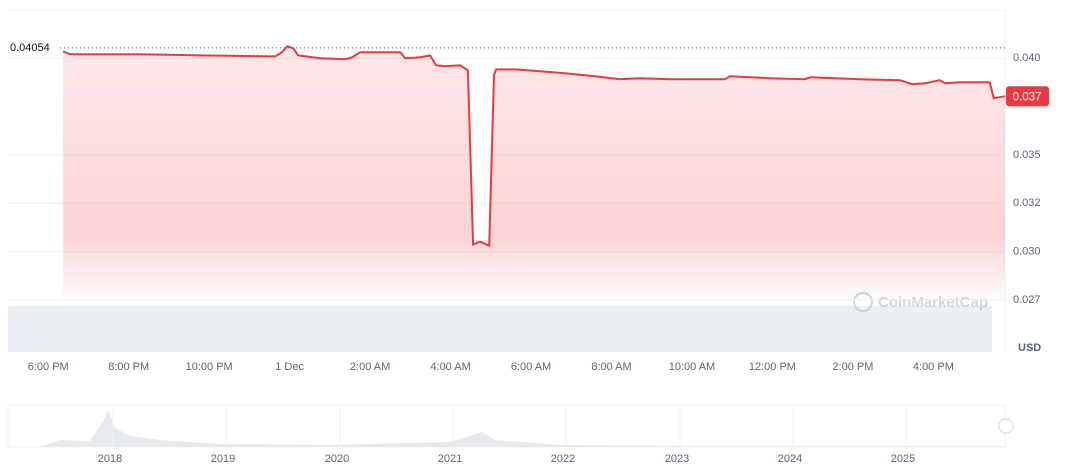  I want to click on price-badge-label: 0.037, so click(1027, 97).